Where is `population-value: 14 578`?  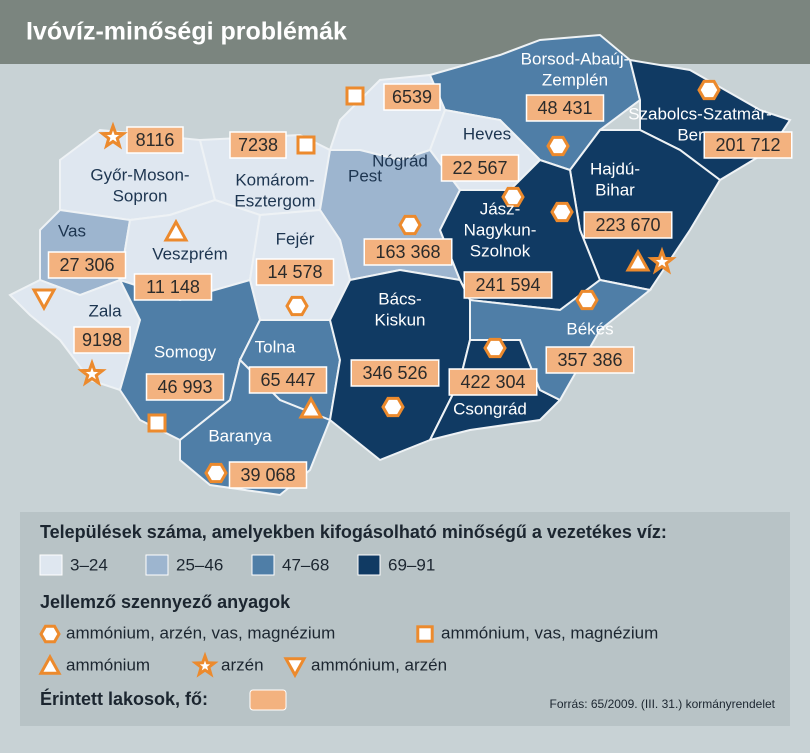
population-value: 14 578 is located at coordinates (294, 272).